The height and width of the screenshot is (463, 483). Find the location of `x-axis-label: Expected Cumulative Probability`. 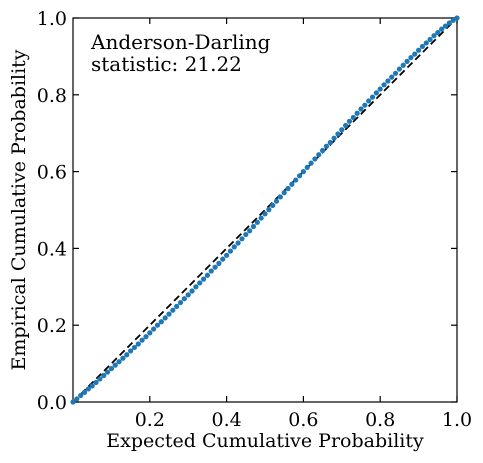

x-axis-label: Expected Cumulative Probability is located at coordinates (265, 441).